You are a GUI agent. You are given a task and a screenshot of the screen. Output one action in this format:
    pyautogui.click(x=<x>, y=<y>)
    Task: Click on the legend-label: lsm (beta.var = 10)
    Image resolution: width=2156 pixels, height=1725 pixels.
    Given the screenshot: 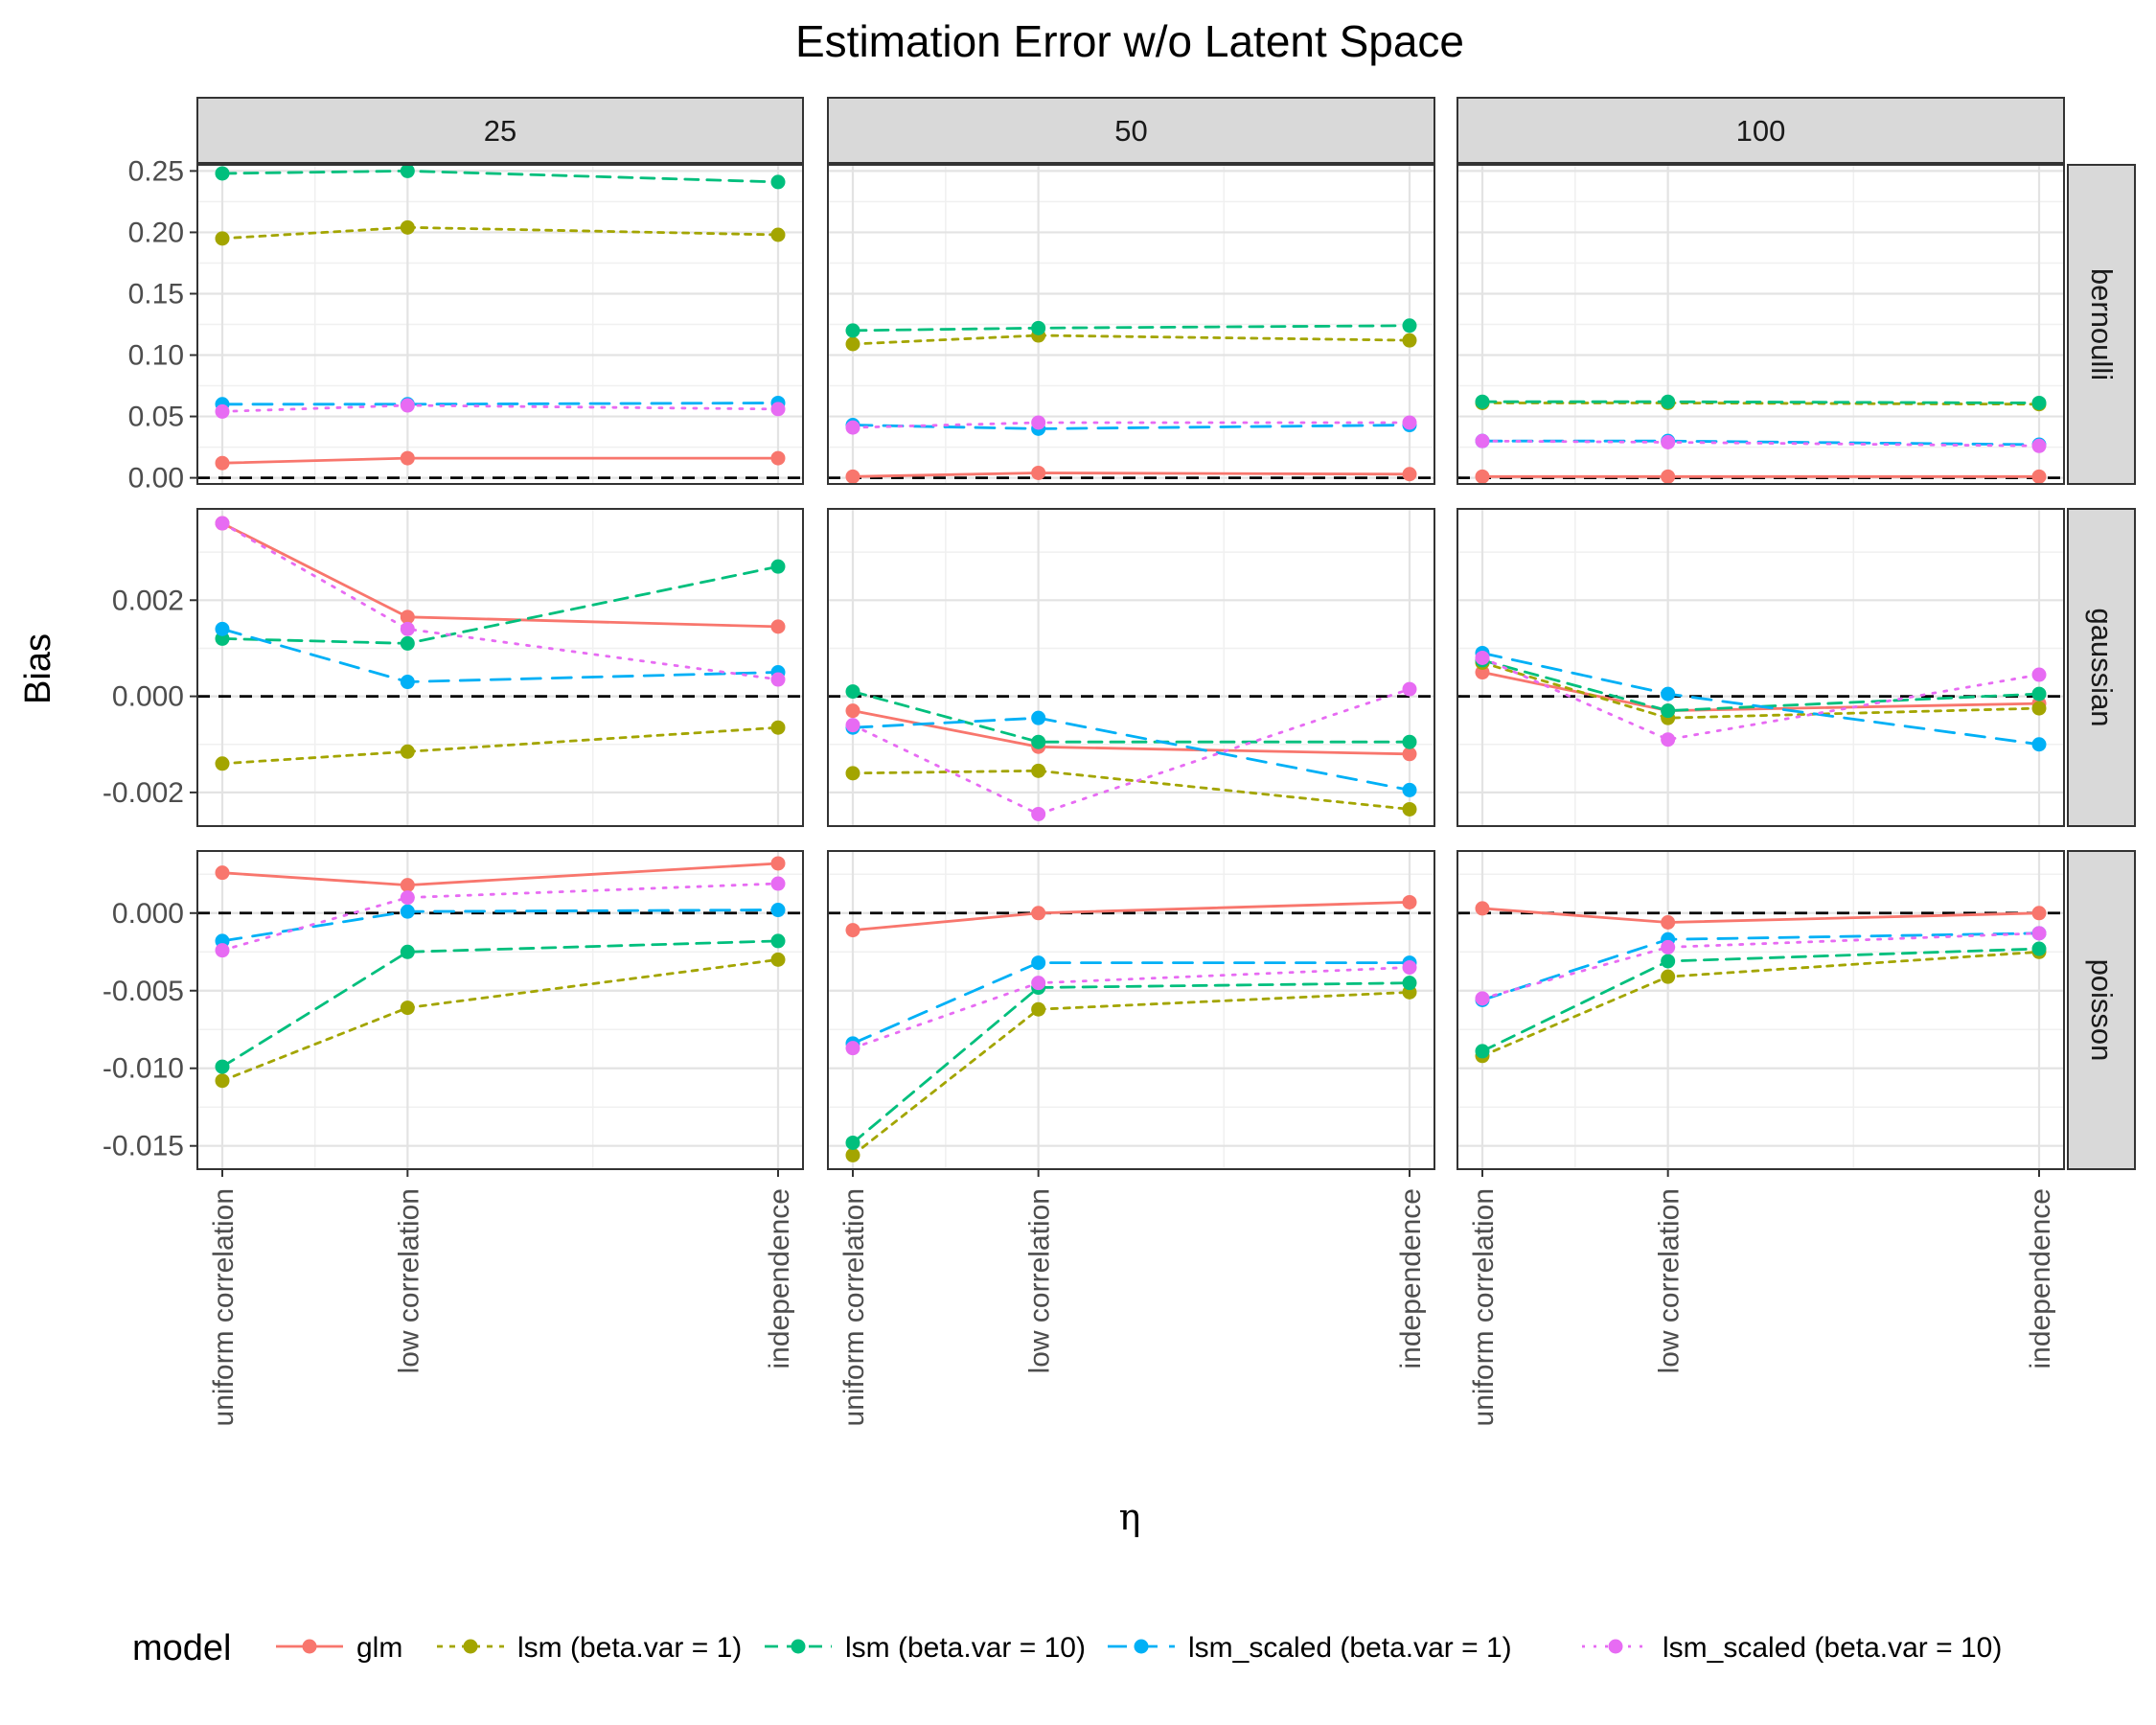 What is the action you would take?
    pyautogui.click(x=965, y=1648)
    